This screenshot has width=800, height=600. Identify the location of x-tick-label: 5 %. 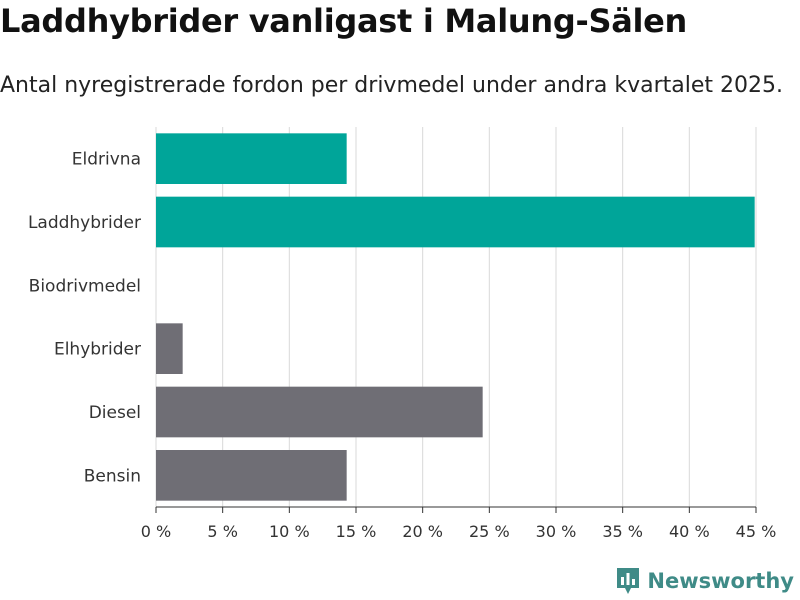
(222, 531).